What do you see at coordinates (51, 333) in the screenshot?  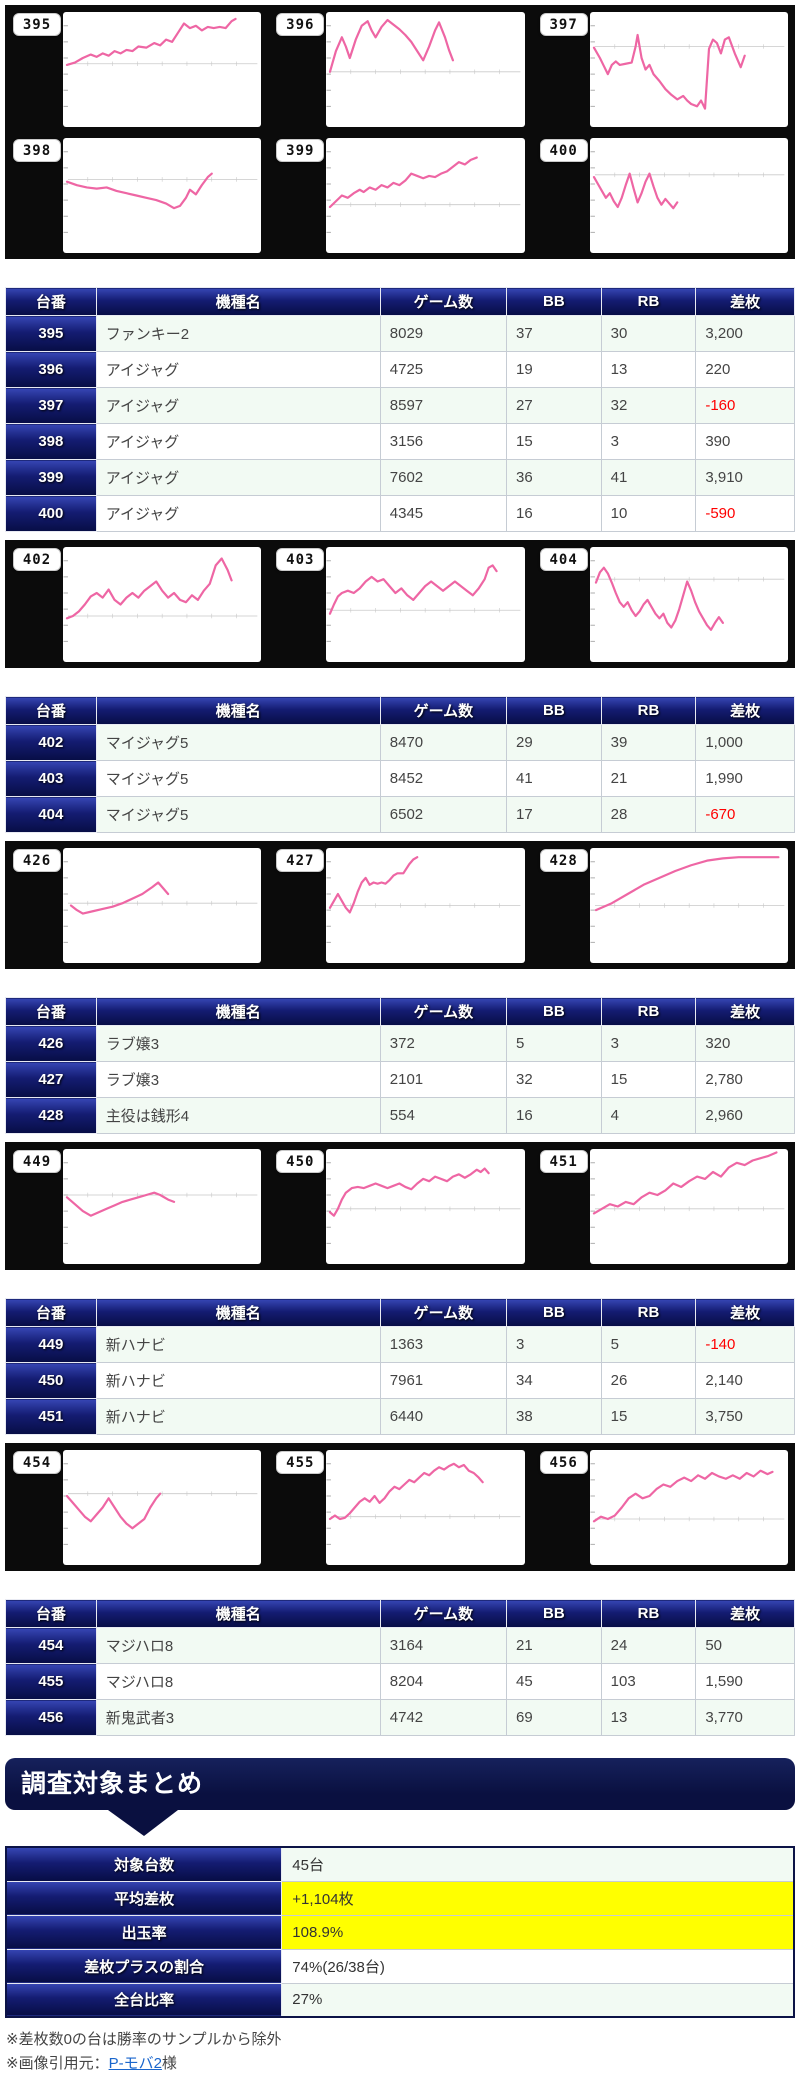 I see `cell-machine-no: 395` at bounding box center [51, 333].